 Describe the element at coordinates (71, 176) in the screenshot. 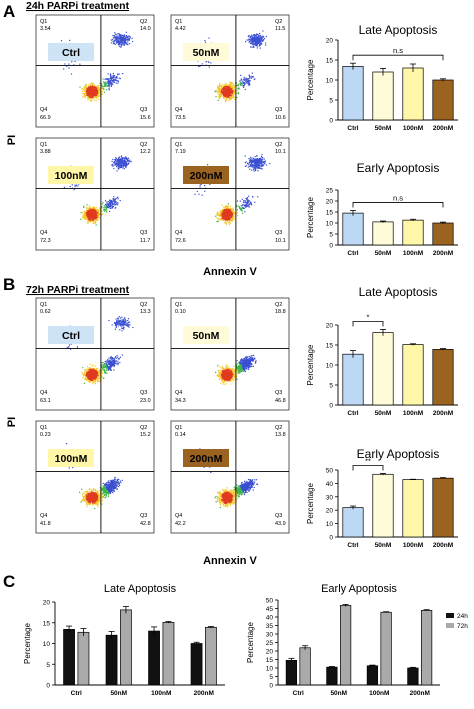

I see `treatment-label: 100nM` at that location.